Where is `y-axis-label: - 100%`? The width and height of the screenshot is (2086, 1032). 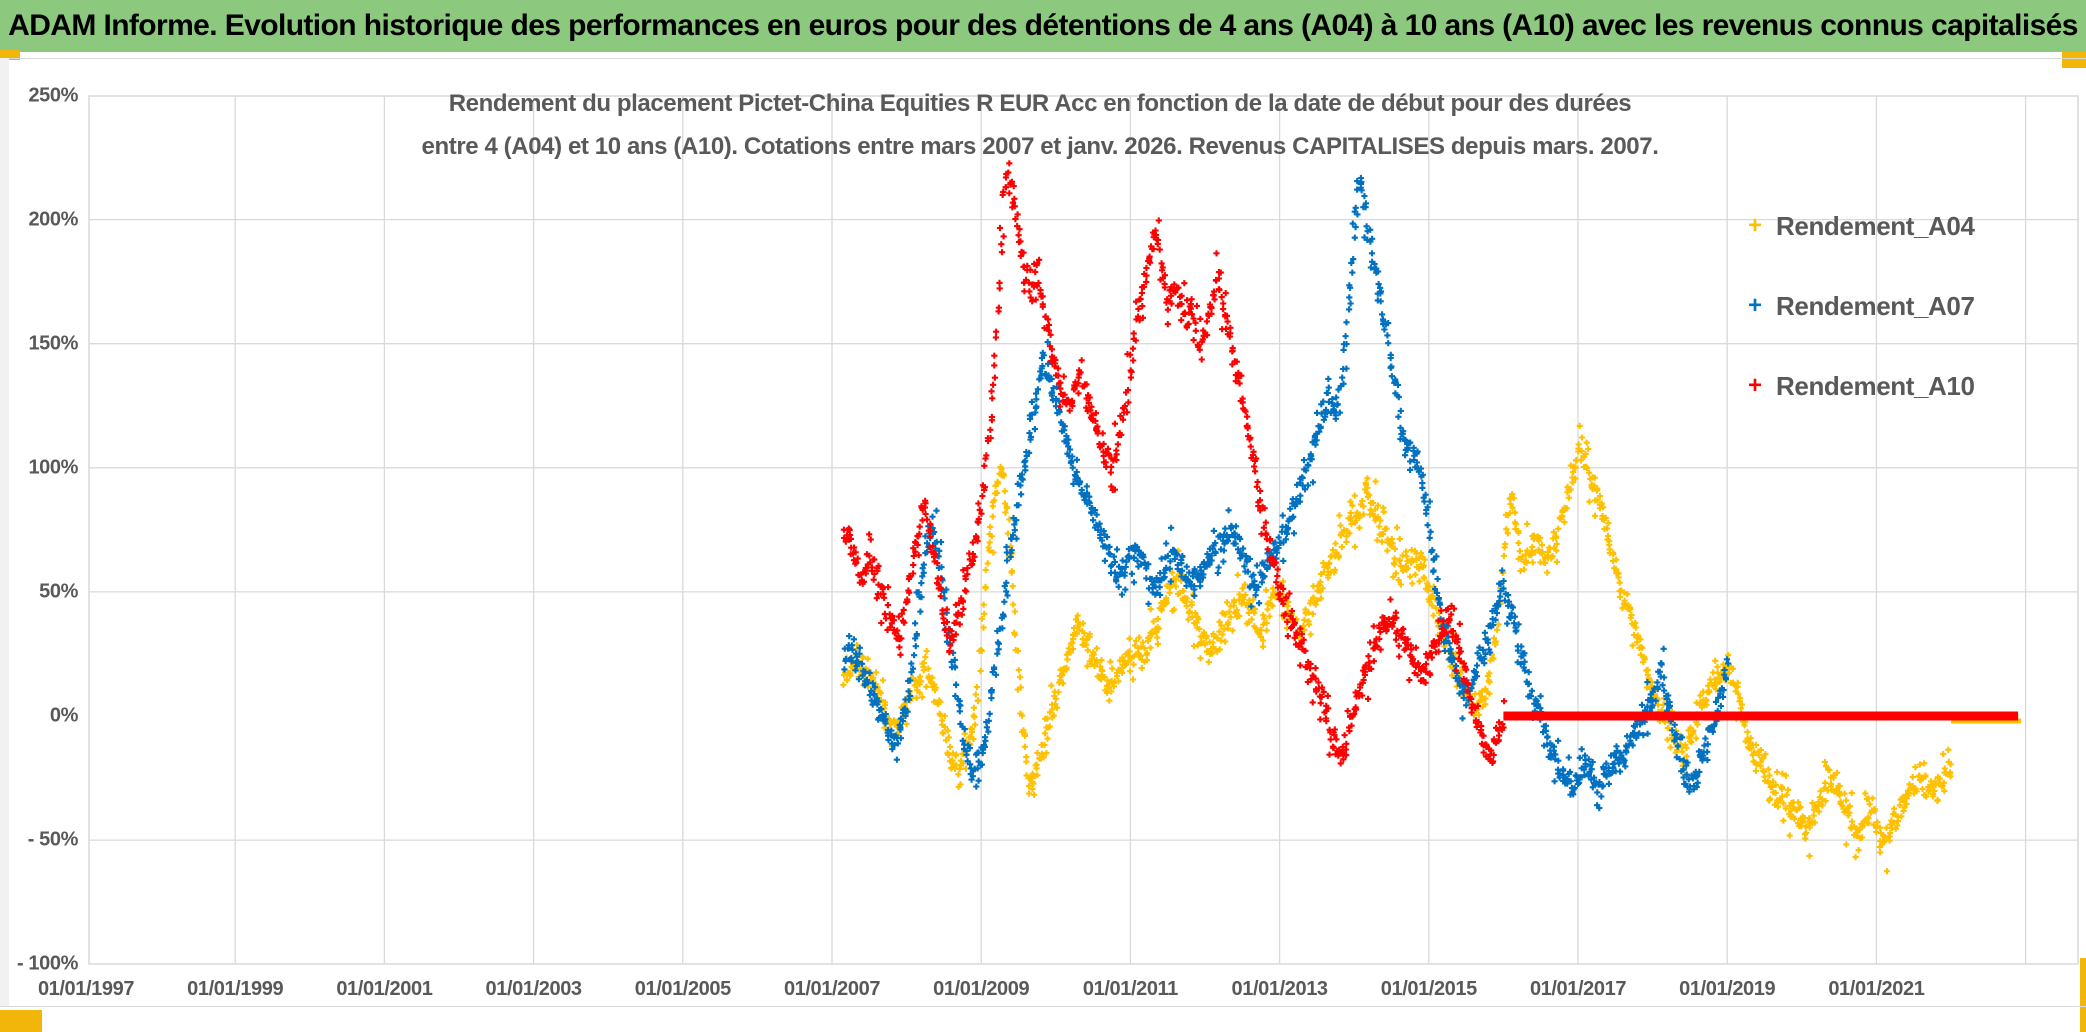
y-axis-label: - 100% is located at coordinates (47, 963).